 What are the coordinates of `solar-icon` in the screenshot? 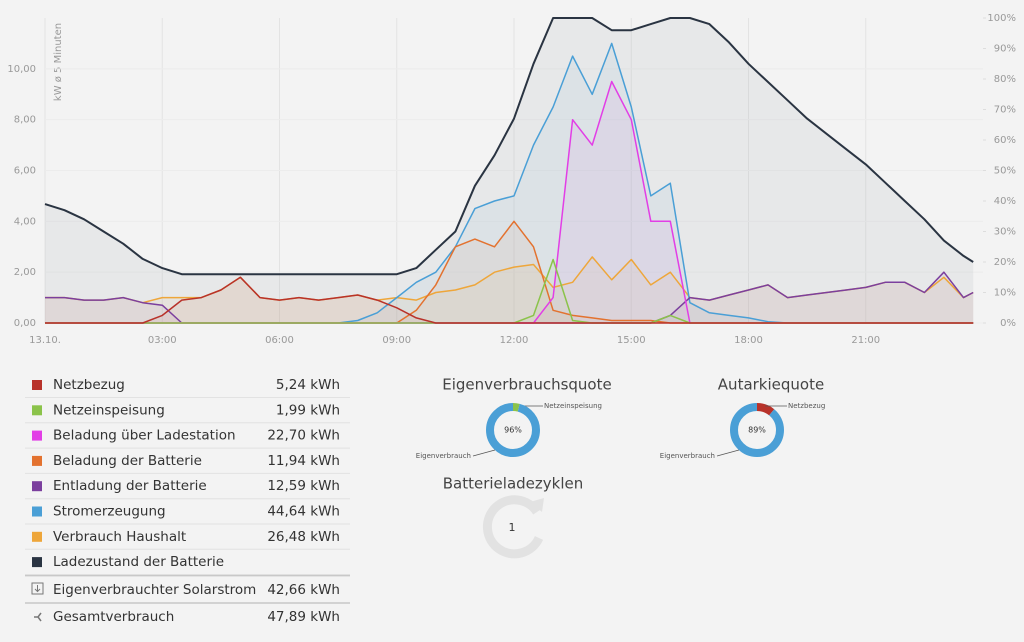 It's located at (37, 588).